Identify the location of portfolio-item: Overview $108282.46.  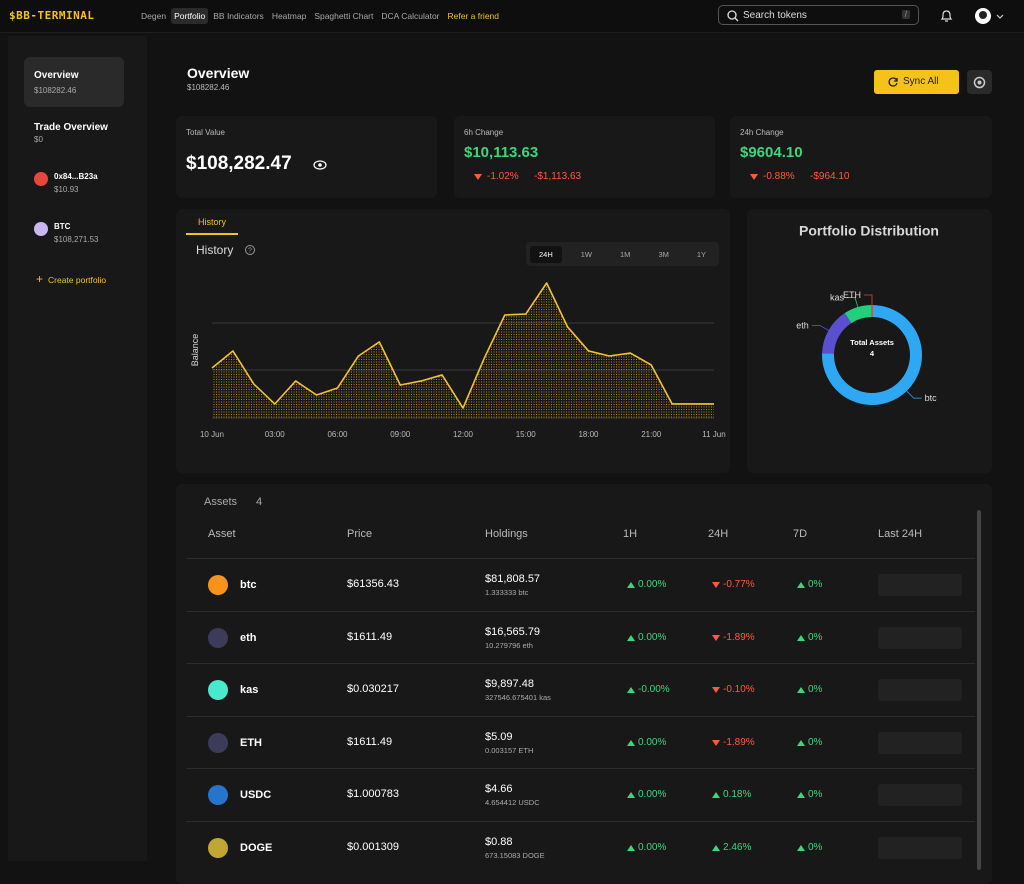
(74, 82).